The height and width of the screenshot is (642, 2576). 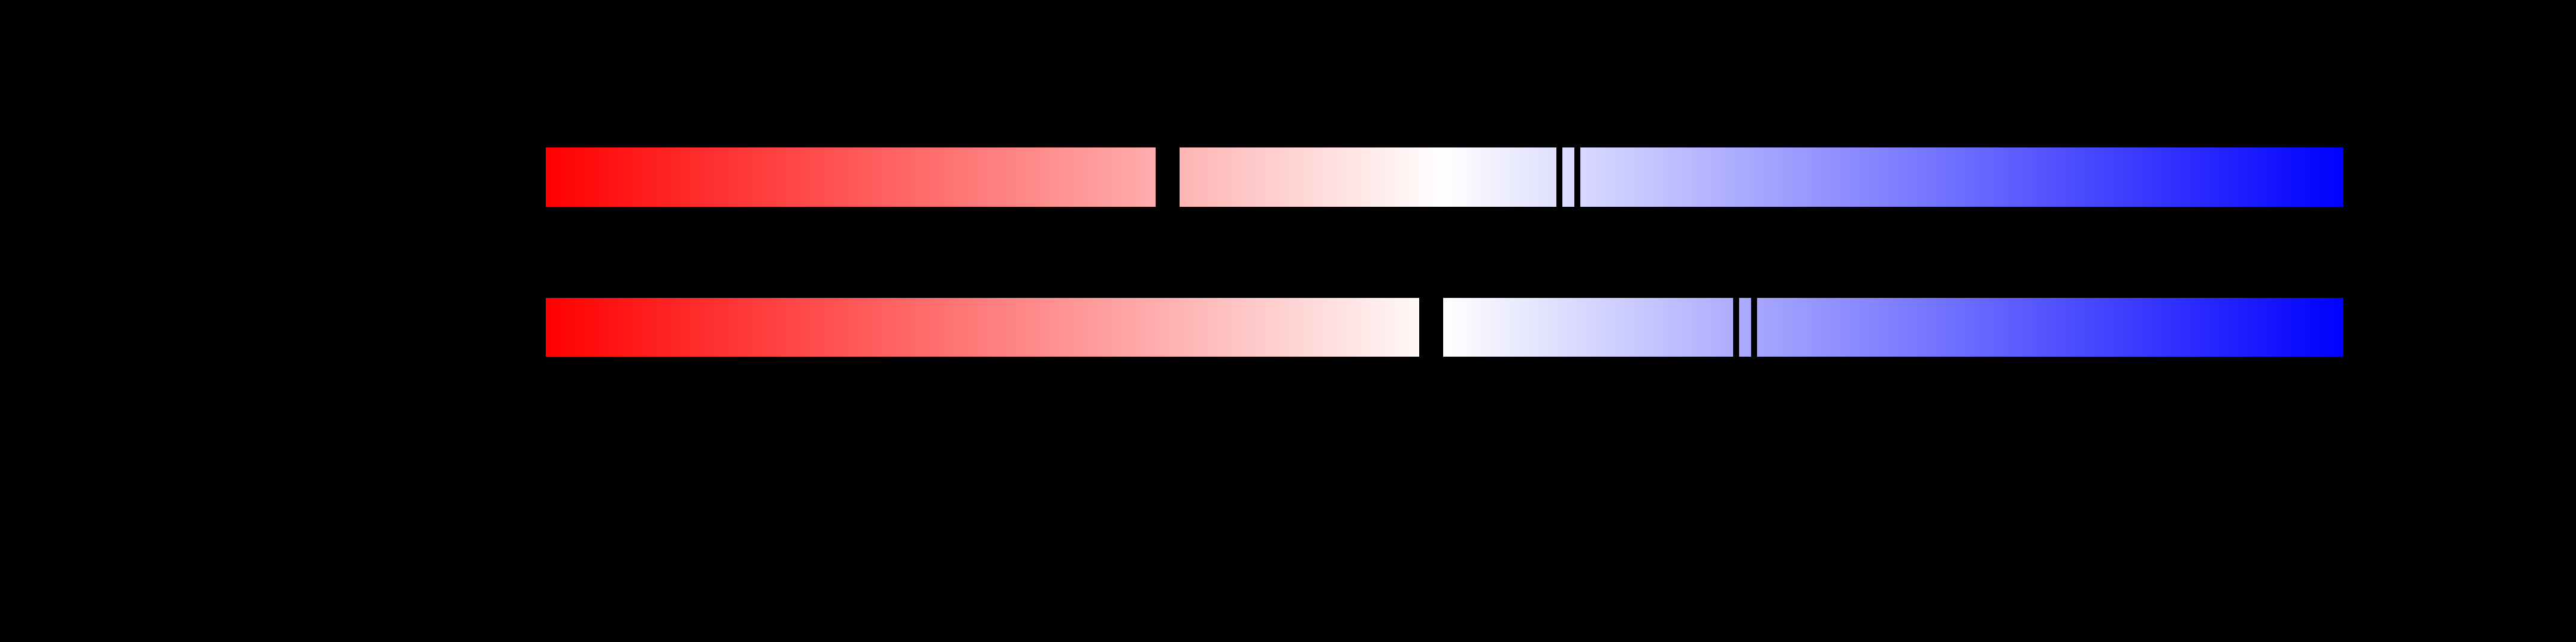 I want to click on gradient-colorbar-top, so click(x=1444, y=177).